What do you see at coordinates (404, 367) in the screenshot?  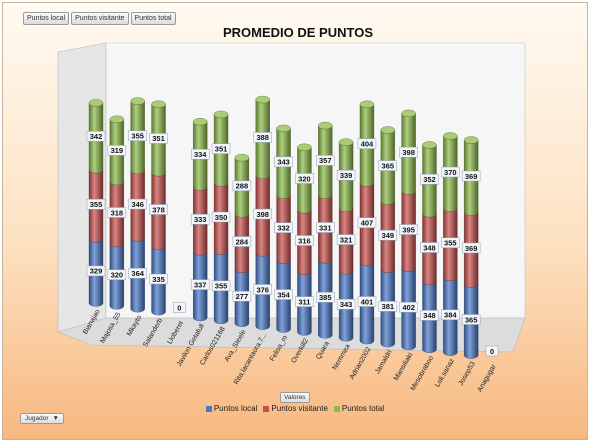 I see `category-label: Mansiliaki` at bounding box center [404, 367].